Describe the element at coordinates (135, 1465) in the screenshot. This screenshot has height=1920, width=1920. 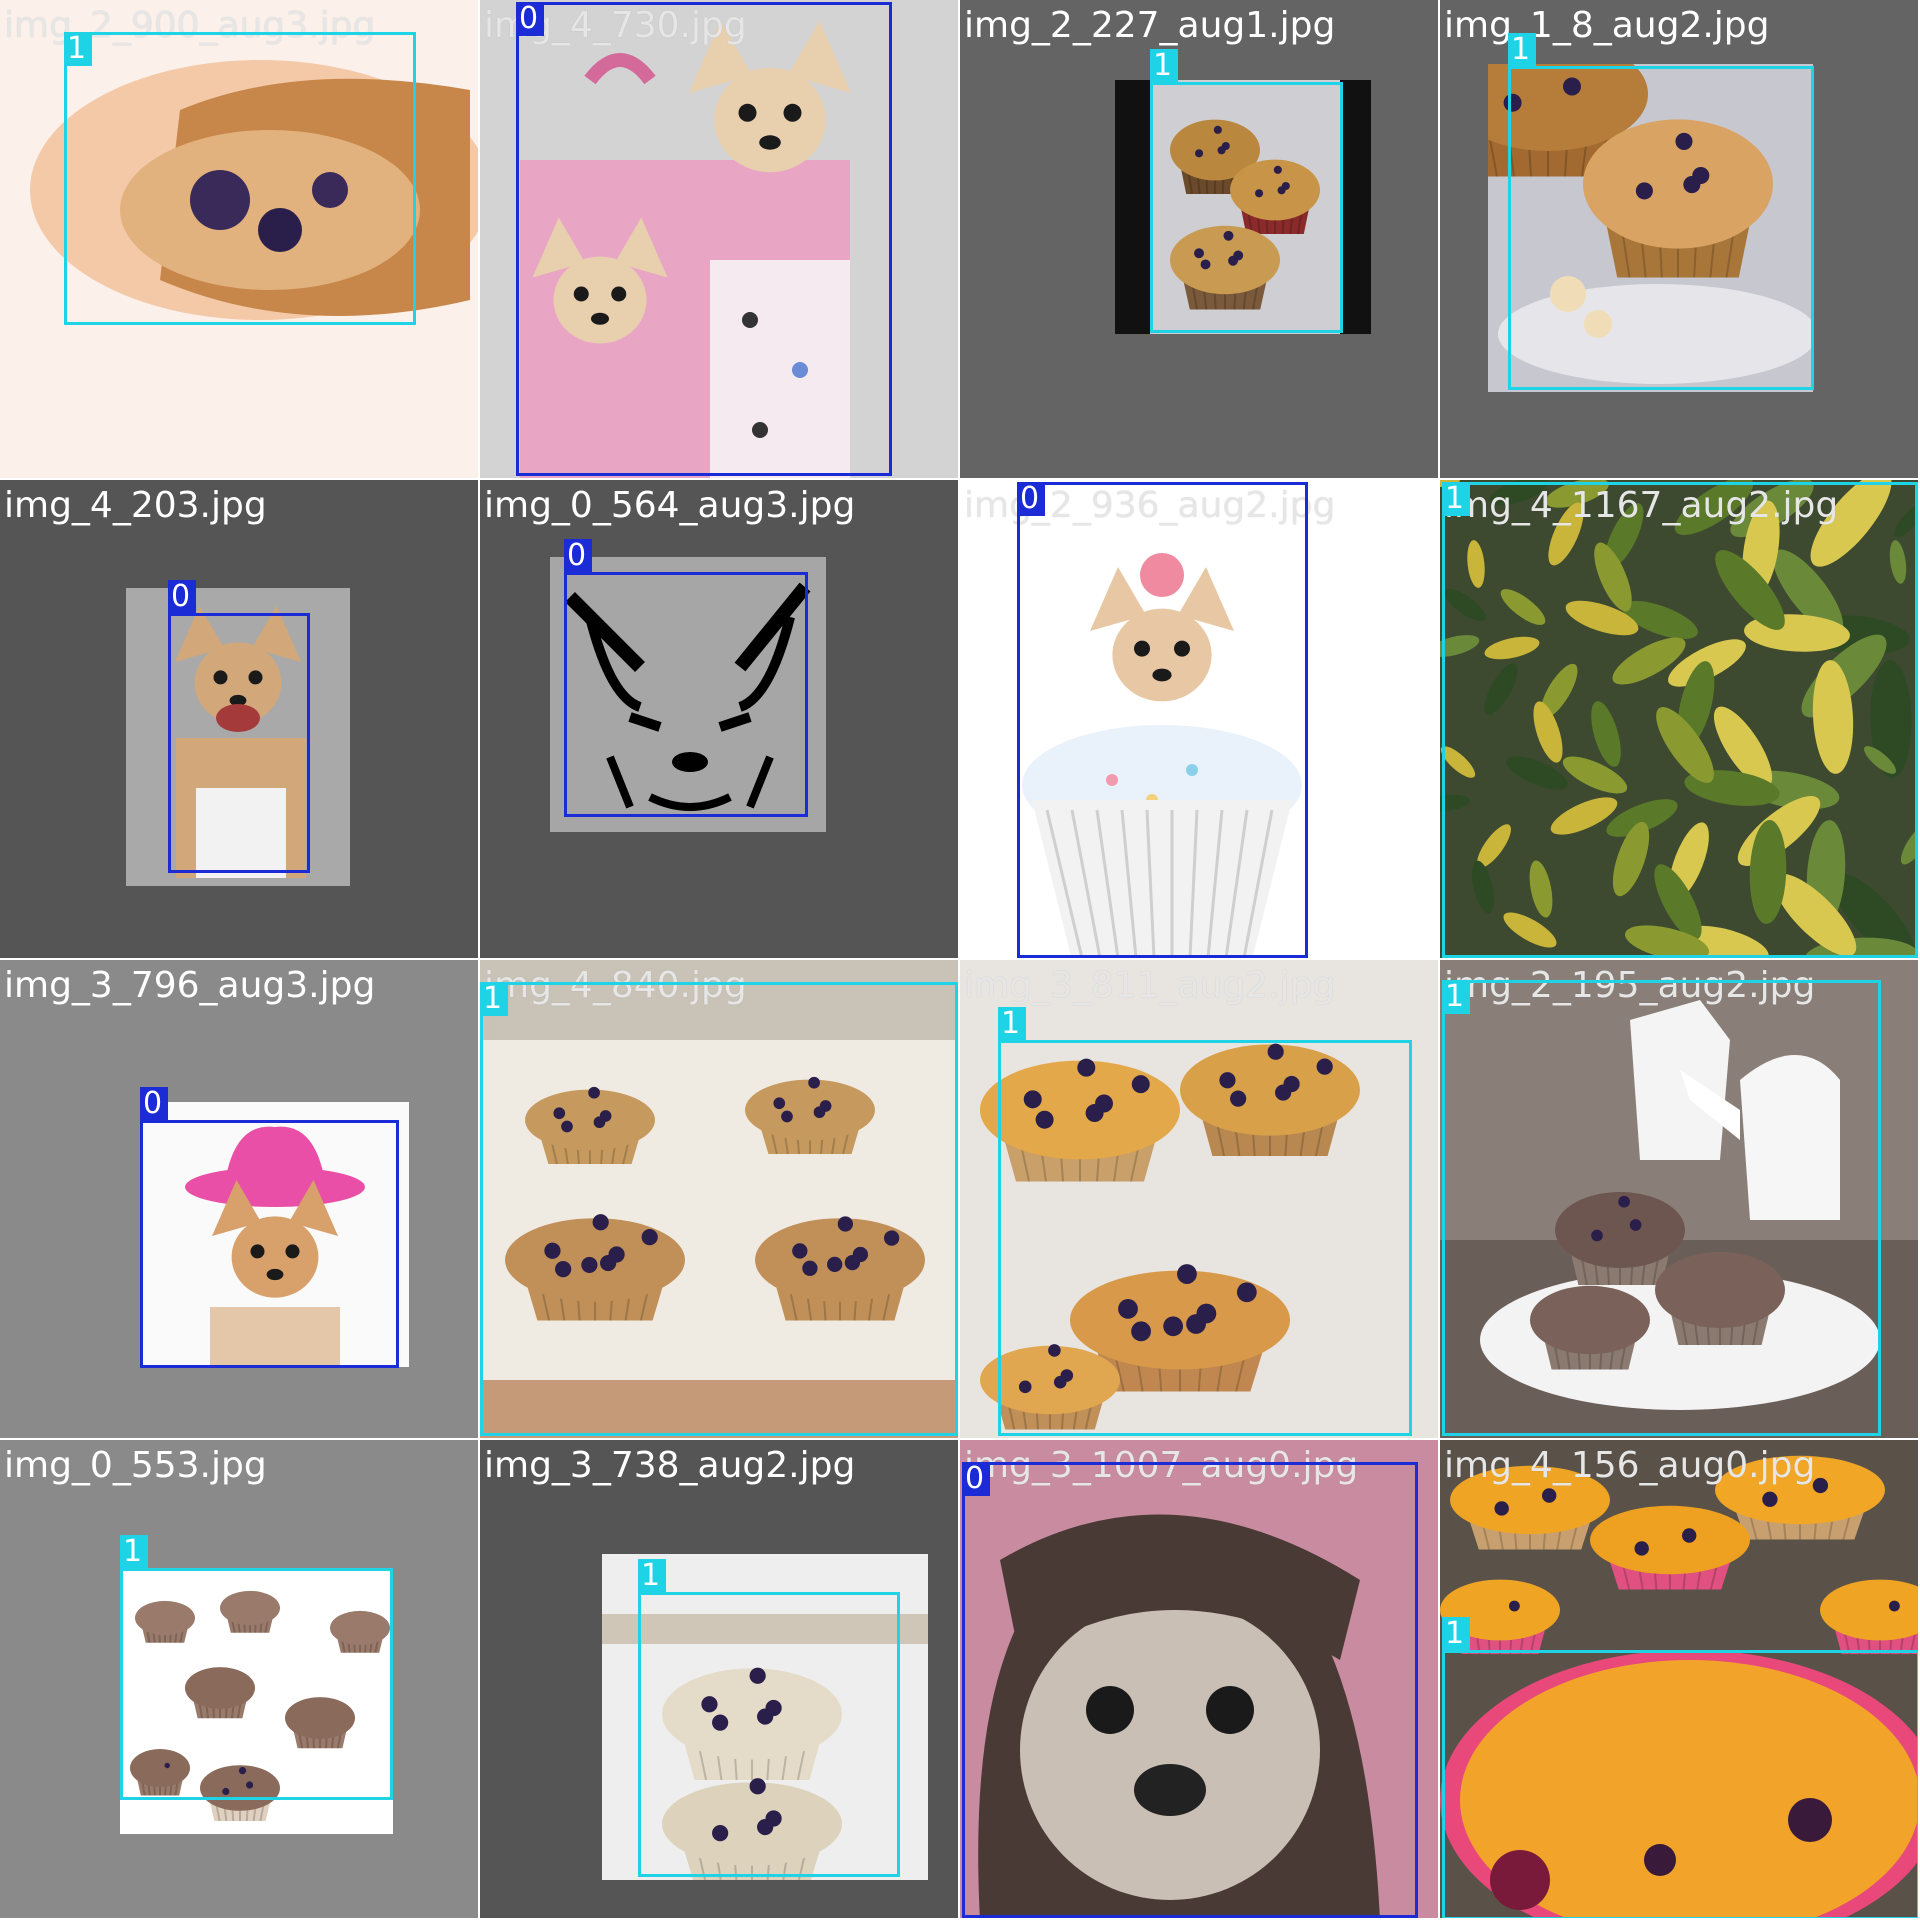
I see `image-filename: img_0_553.jpg` at that location.